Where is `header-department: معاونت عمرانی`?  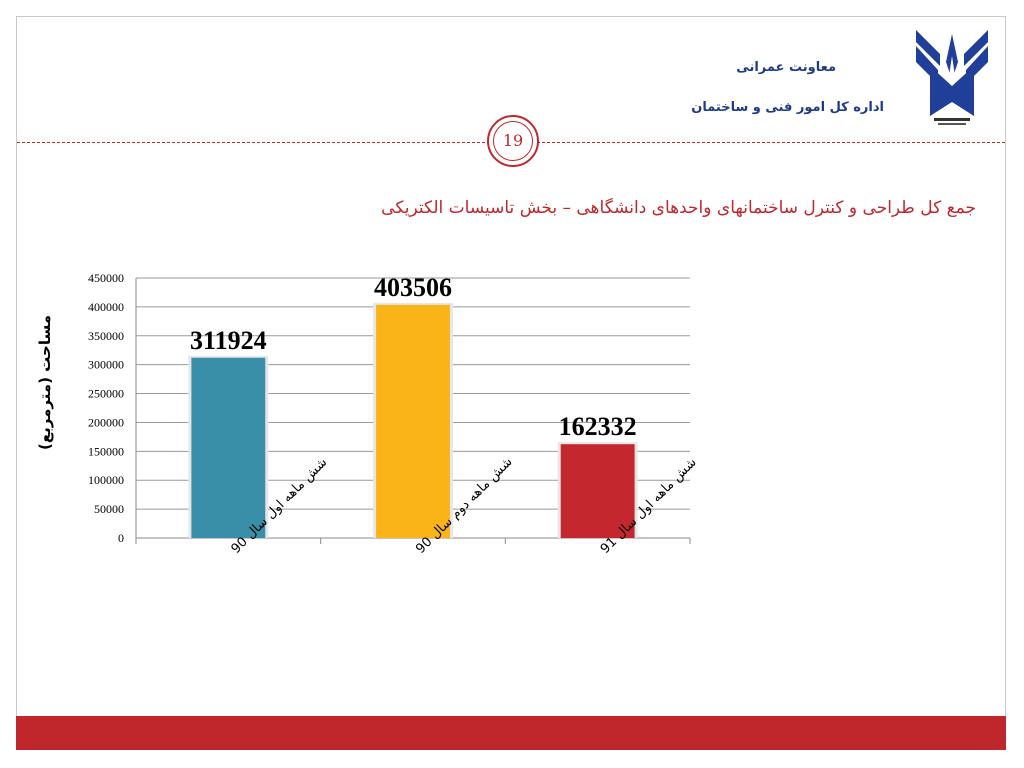
header-department: معاونت عمرانی is located at coordinates (786, 67).